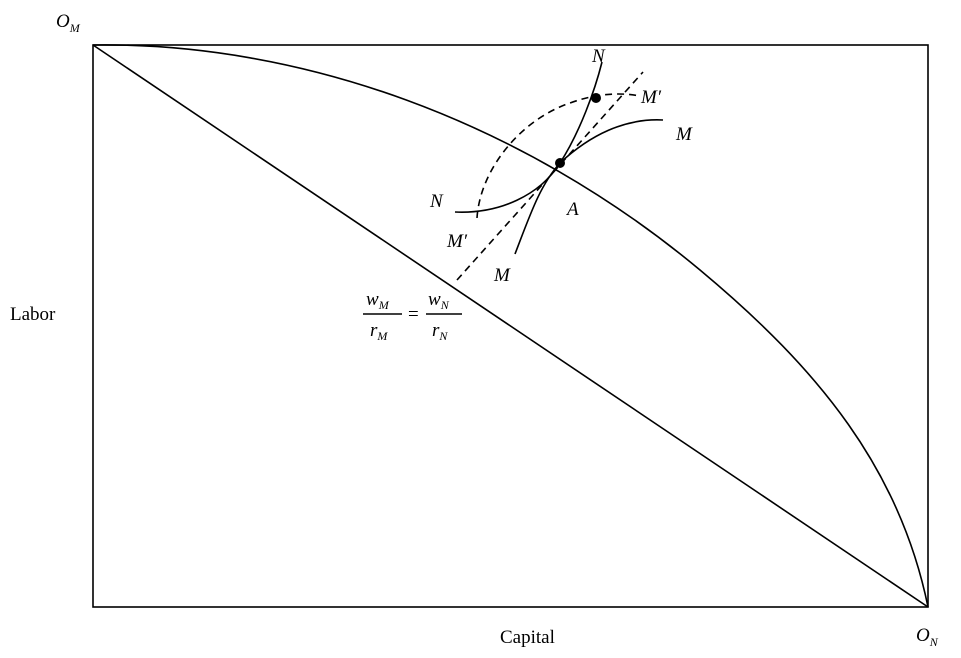  I want to click on wage-ratio-equation: wM rM = wN rN, so click(412, 316).